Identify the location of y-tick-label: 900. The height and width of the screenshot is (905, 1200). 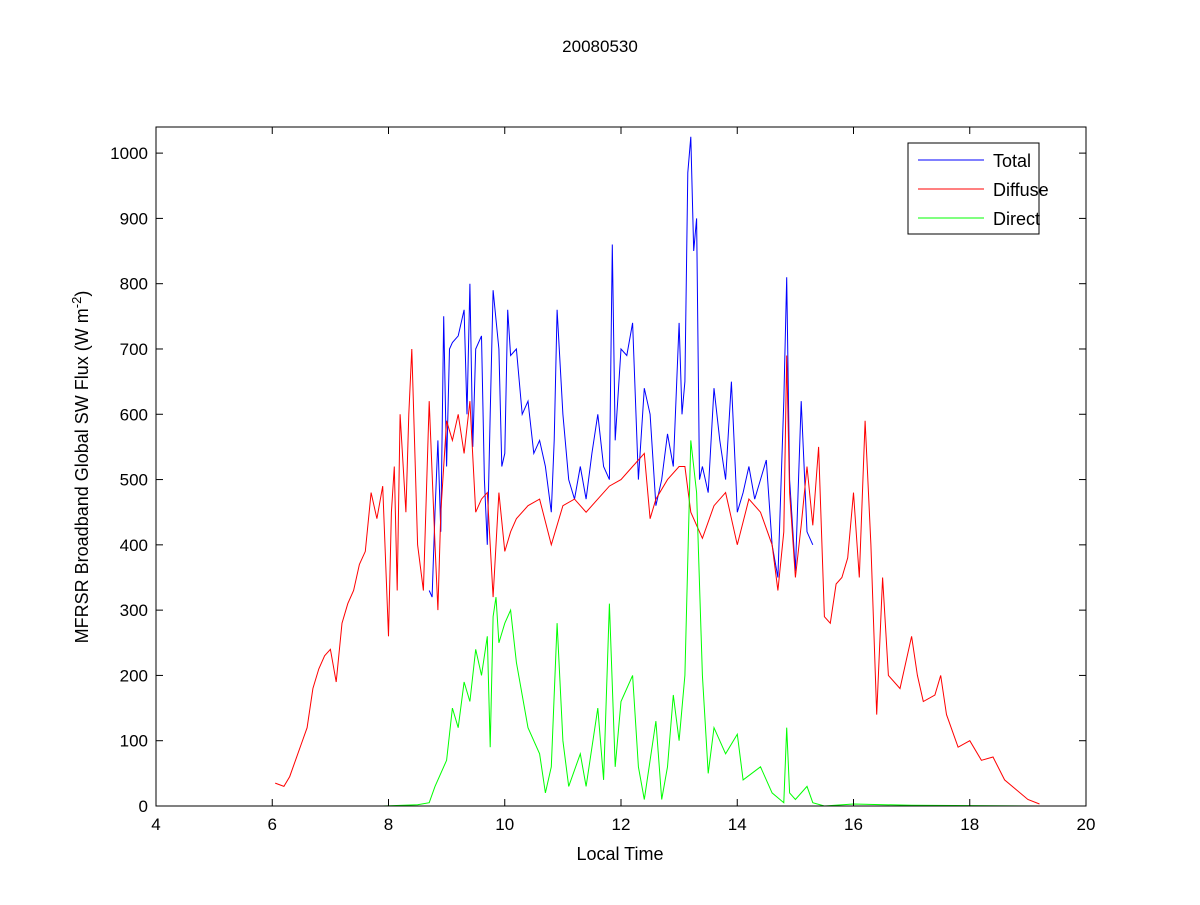
(134, 218).